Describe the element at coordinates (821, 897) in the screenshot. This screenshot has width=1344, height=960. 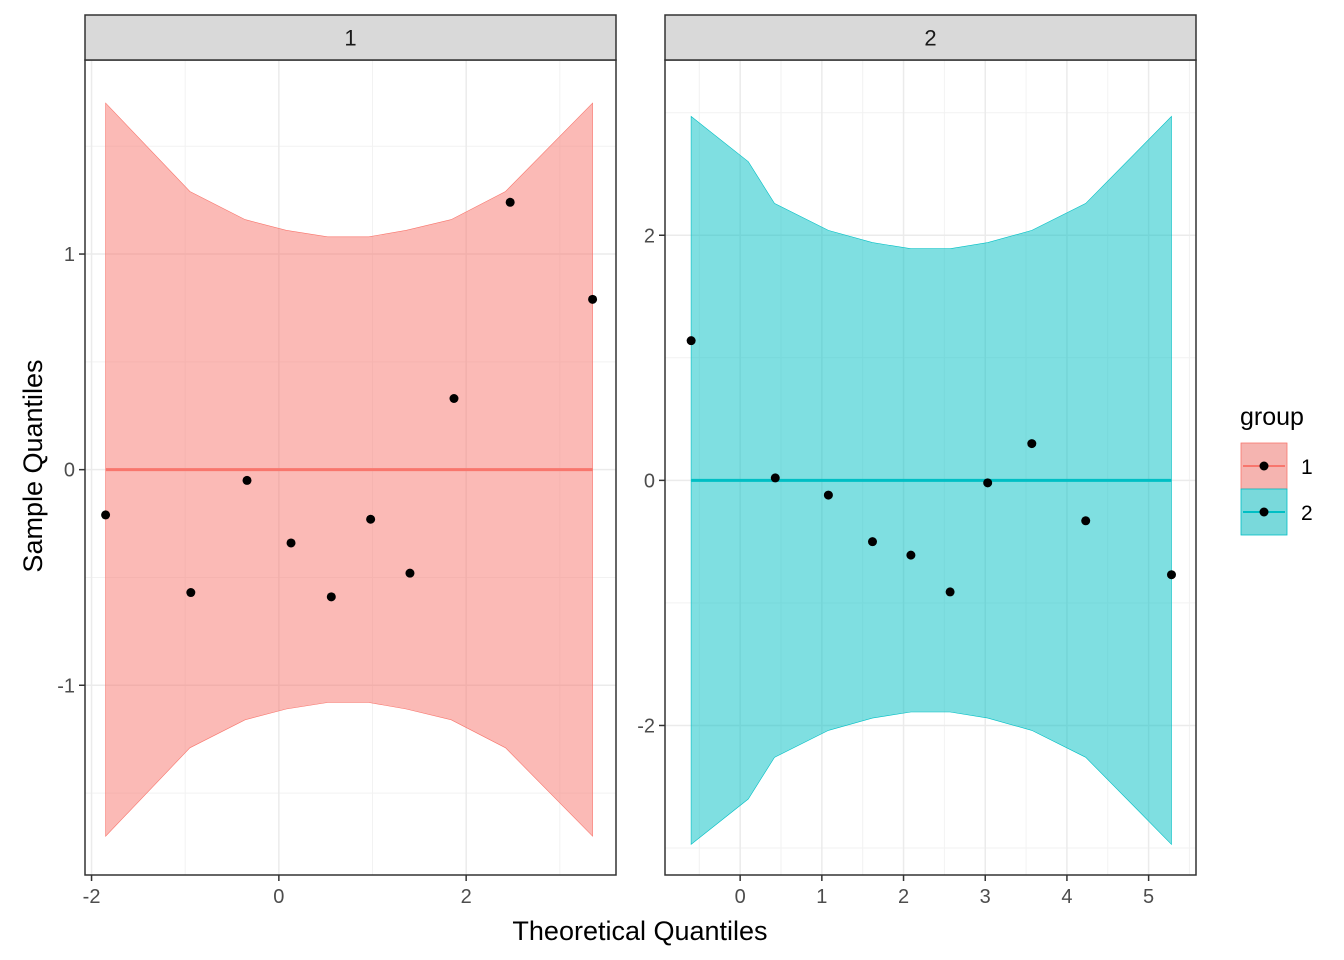
I see `x-tick-label: 1` at that location.